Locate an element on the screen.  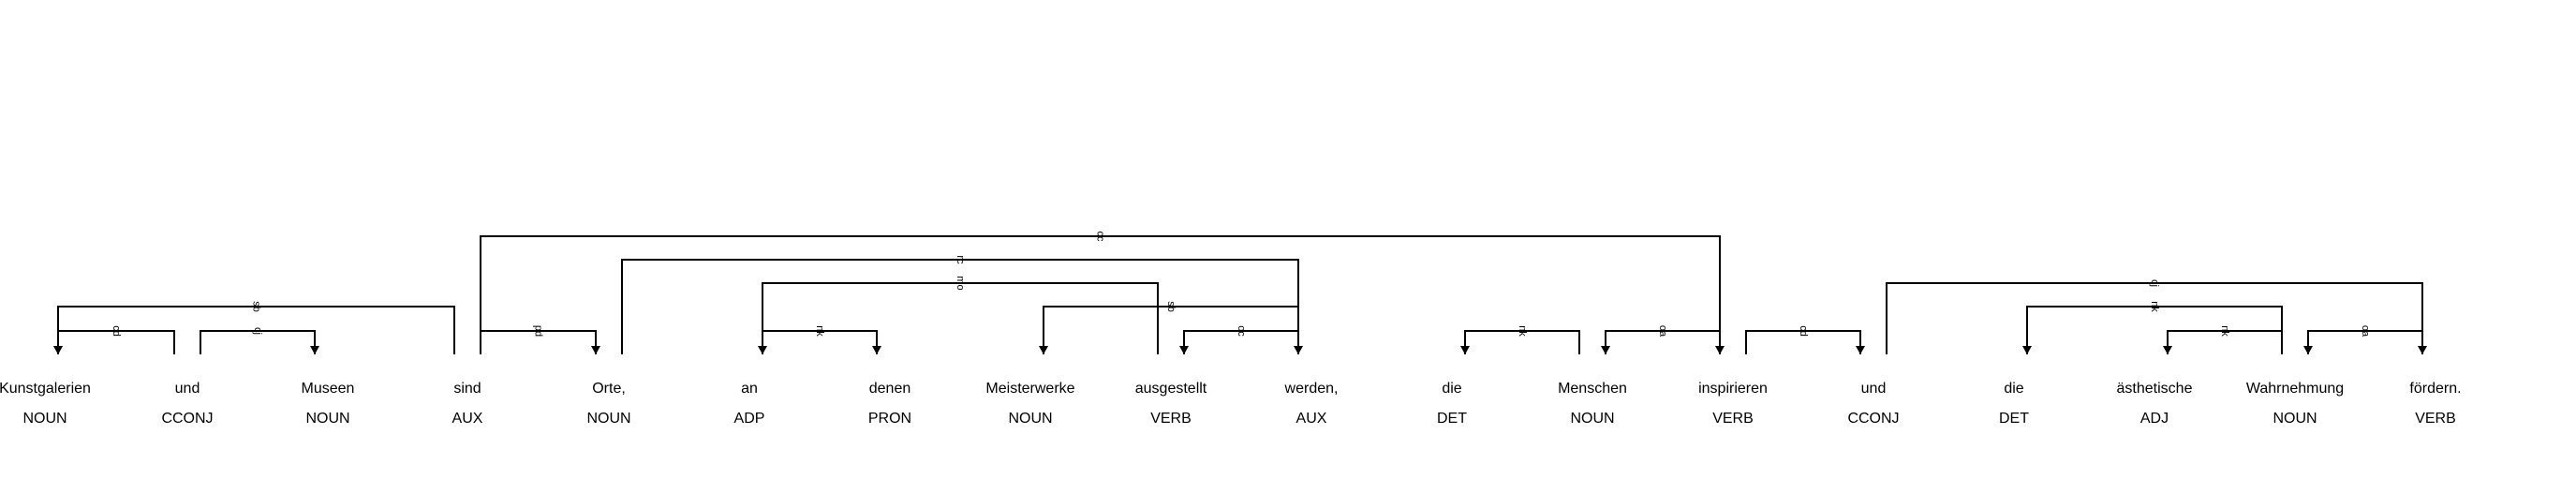
token-pos-tag: ADP is located at coordinates (749, 419).